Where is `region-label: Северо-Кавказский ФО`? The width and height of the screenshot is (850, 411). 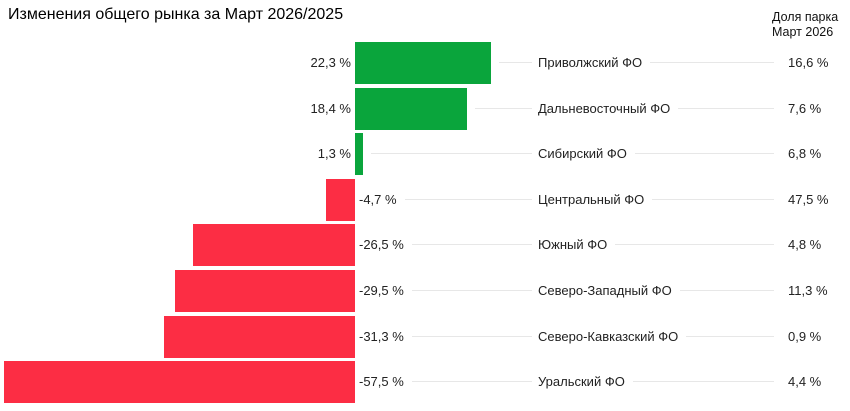 region-label: Северо-Кавказский ФО is located at coordinates (608, 336).